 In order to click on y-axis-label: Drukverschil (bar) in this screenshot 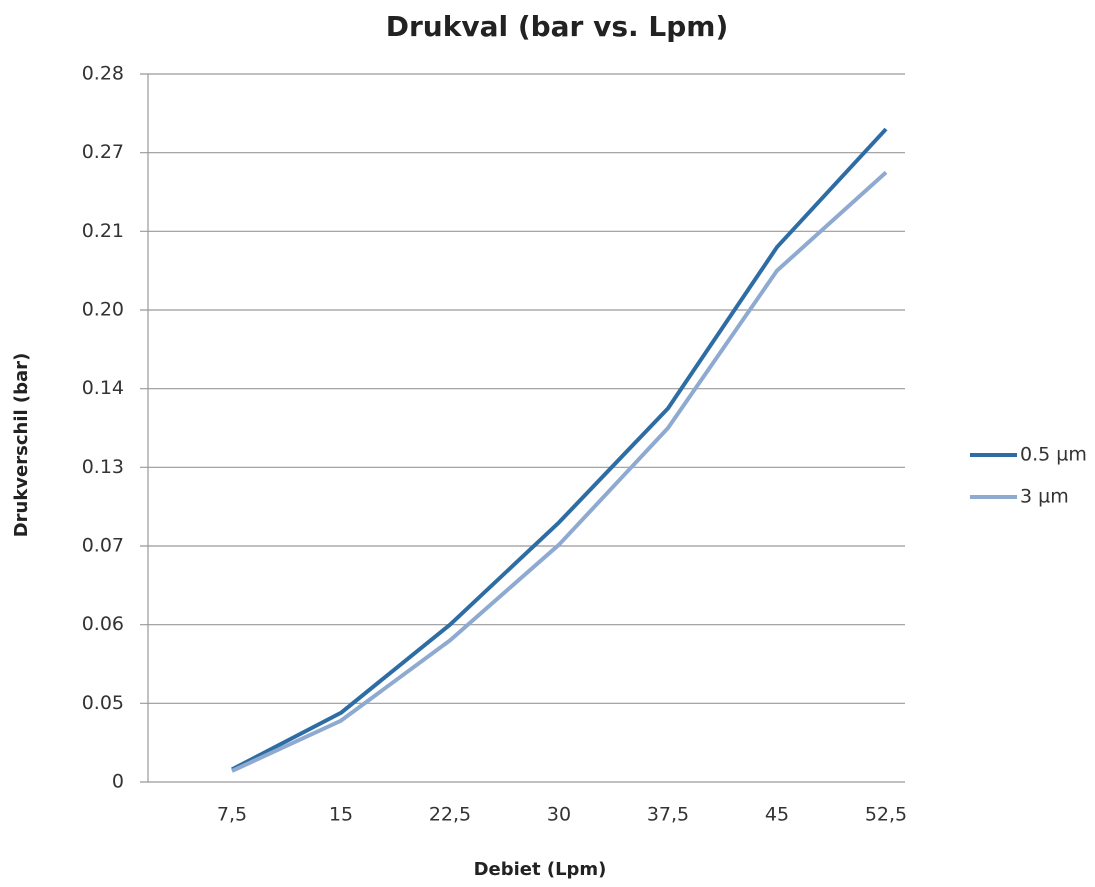, I will do `click(21, 445)`.